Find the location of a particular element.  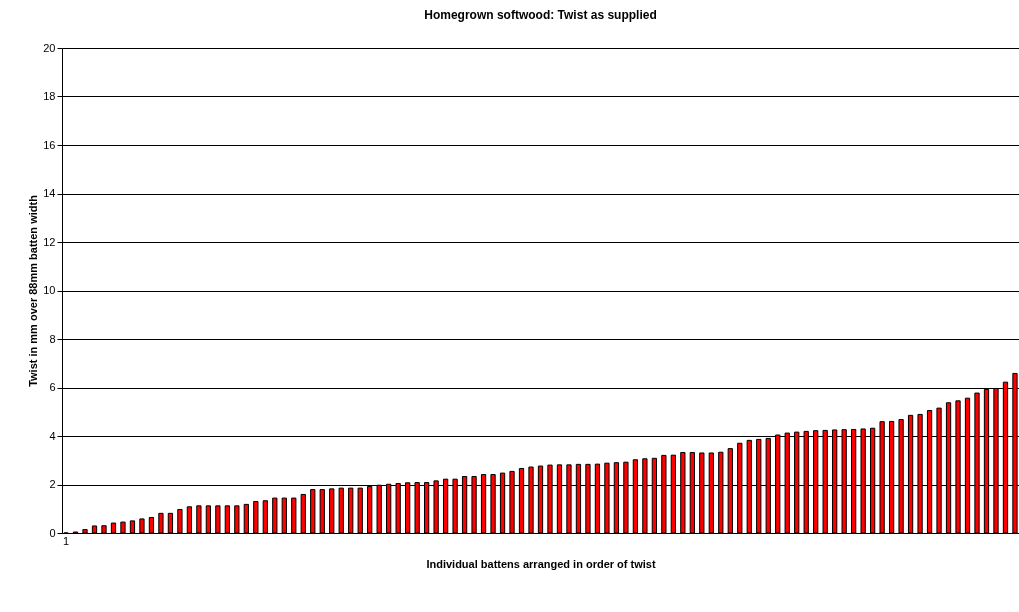

y-tick-label: 0 is located at coordinates (52, 532).